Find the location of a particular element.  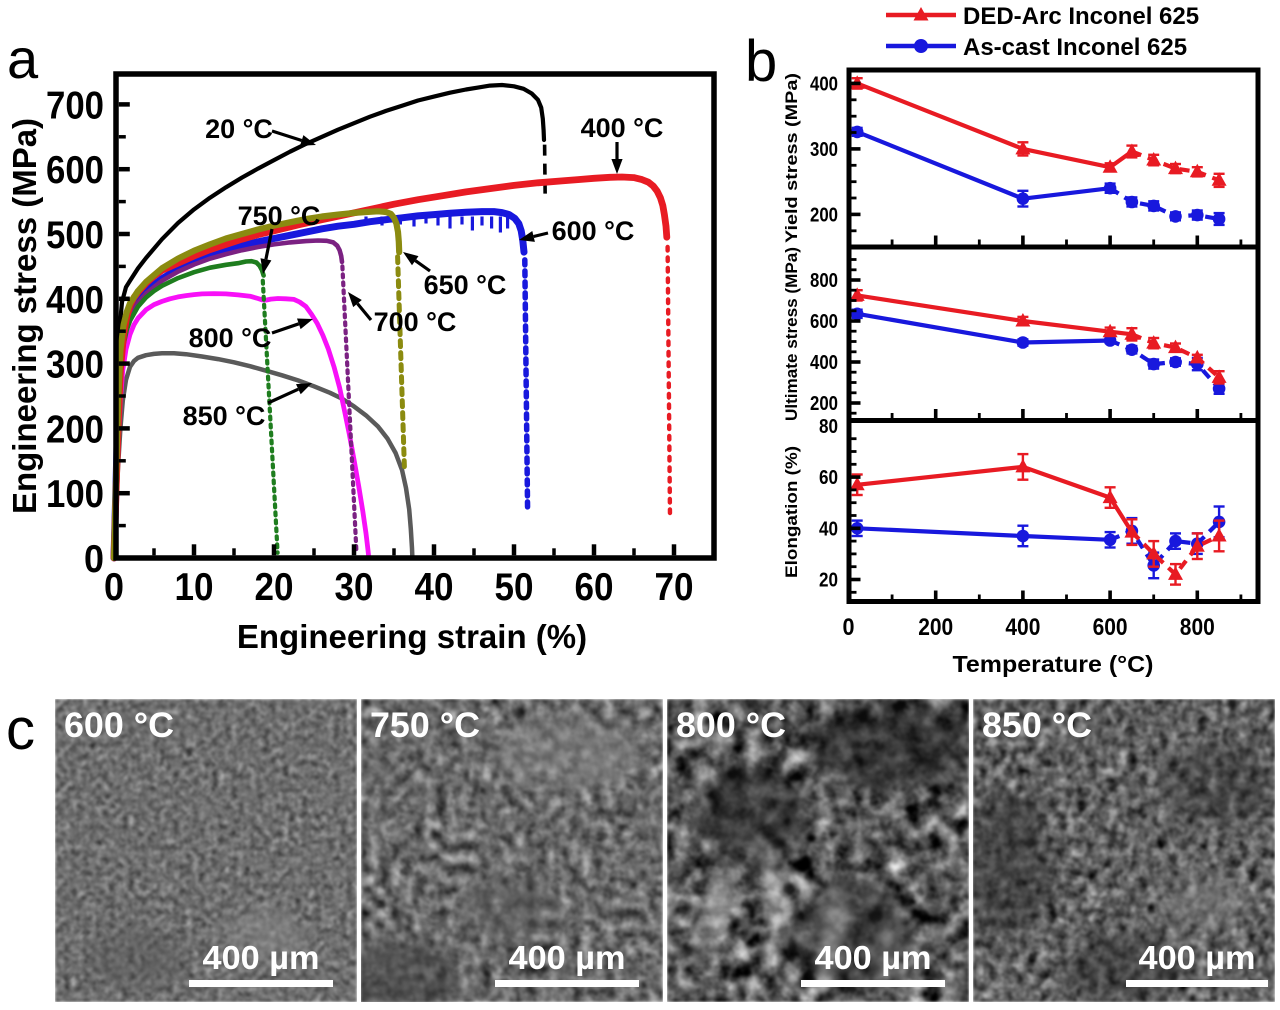

svg-text: 80 is located at coordinates (828, 427).